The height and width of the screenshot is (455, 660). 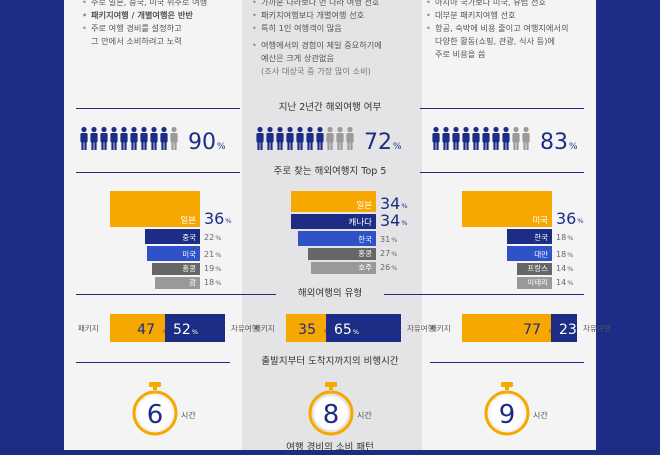 I want to click on section-title-type: 해외여행의 유형, so click(x=330, y=294).